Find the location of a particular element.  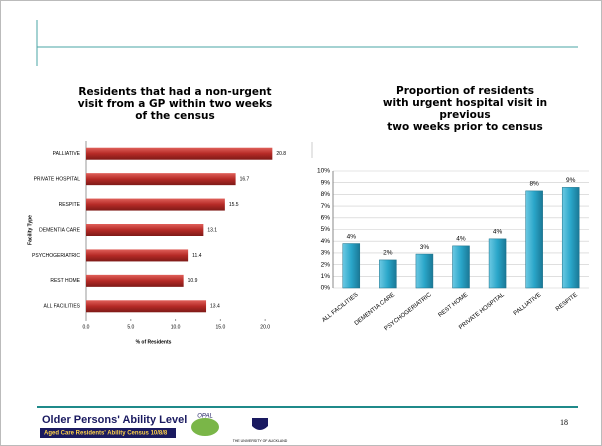

university-name: THE UNIVERSITY OF AUCKLAND is located at coordinates (260, 441).